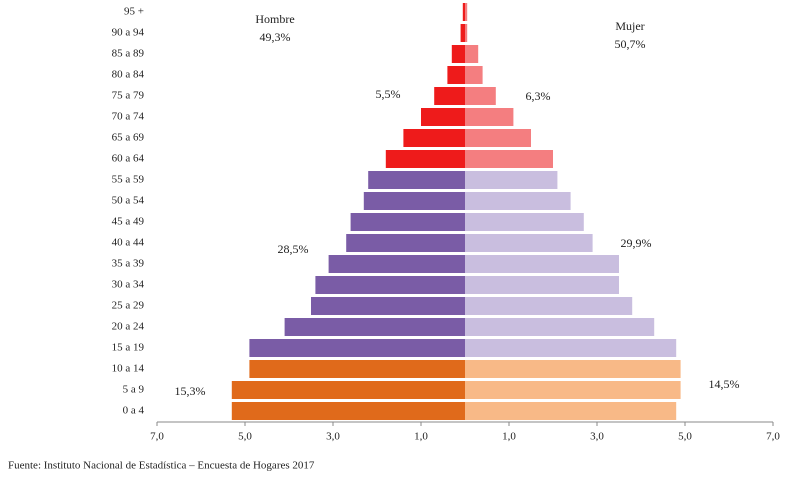 The height and width of the screenshot is (485, 786). I want to click on age-label: 5 a 9, so click(134, 390).